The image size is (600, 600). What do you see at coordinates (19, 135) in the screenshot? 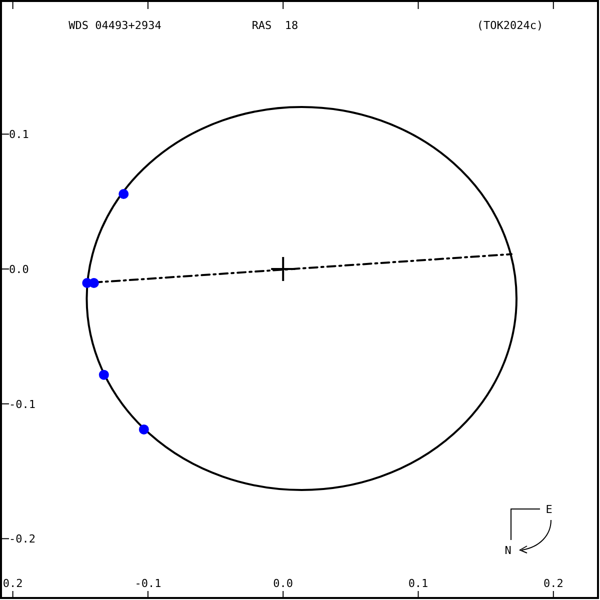
I see `y-tick-label: 0.1` at bounding box center [19, 135].